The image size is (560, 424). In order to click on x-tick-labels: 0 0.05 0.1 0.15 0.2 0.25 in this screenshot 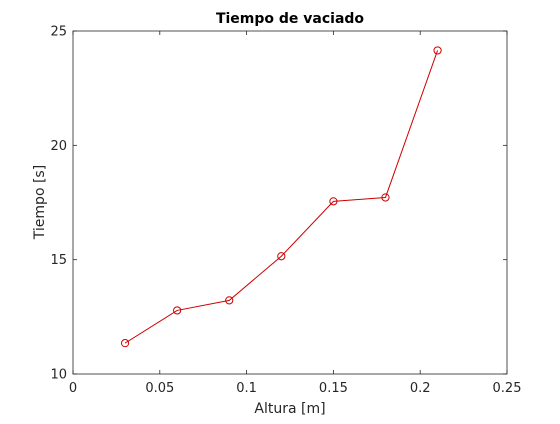, I will do `click(295, 388)`.